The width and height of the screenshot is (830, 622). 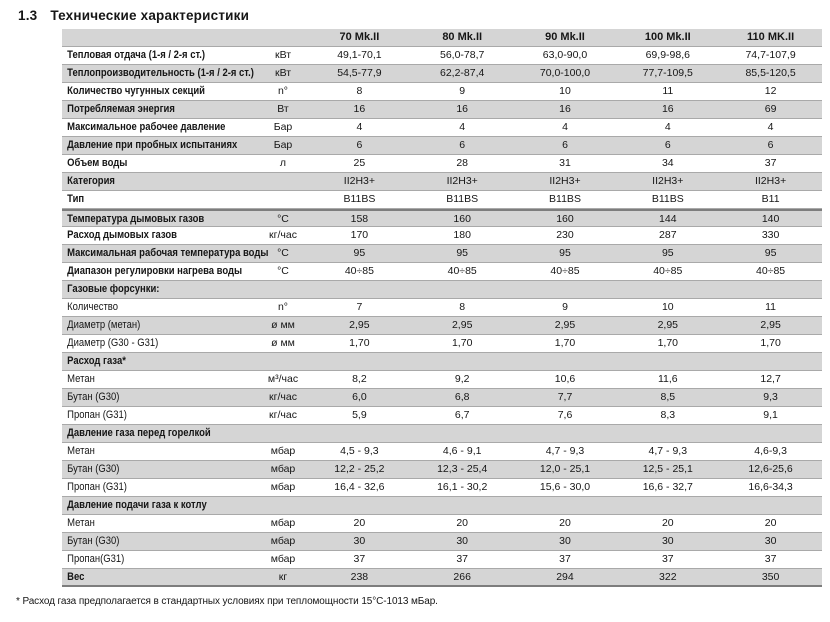 I want to click on cell-value: 4,5 - 9,3, so click(x=359, y=451).